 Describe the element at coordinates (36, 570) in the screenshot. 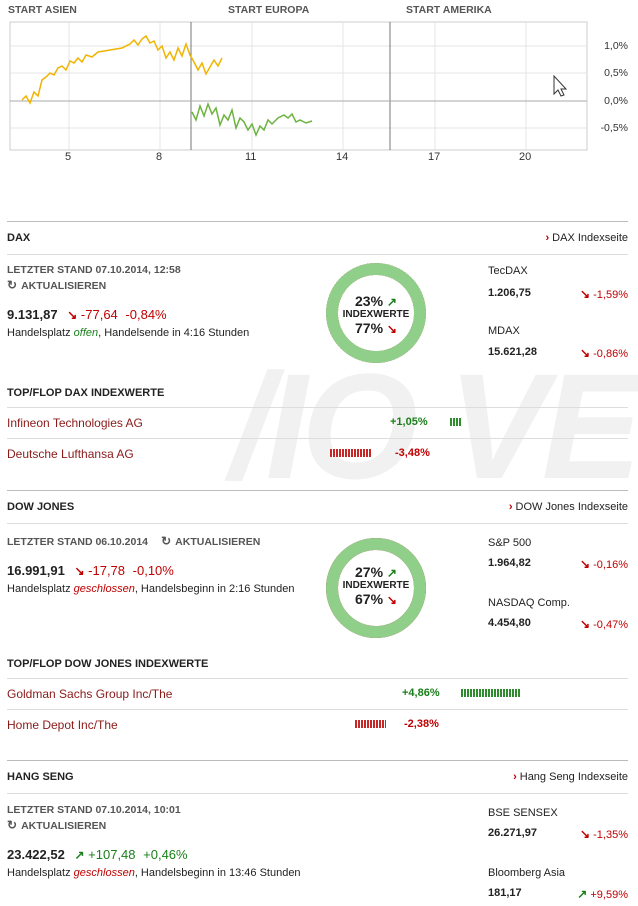

I see `dow-price: 16.991,91` at that location.